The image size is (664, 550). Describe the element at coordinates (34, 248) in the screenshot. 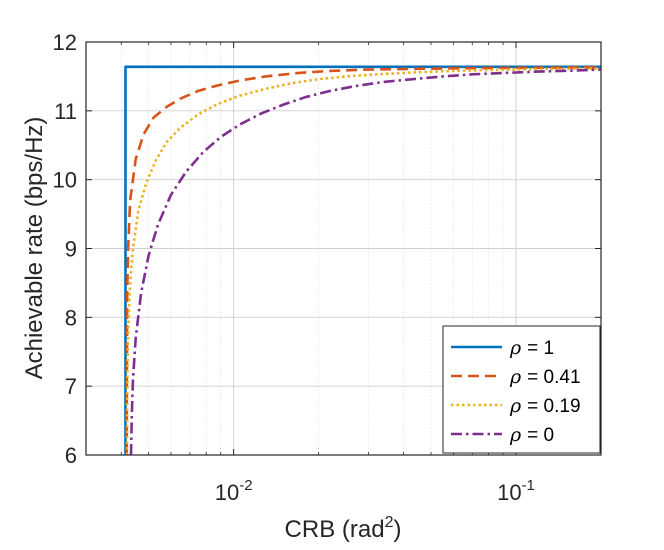

I see `y-axis-label: Achievable rate (bps/Hz)` at that location.